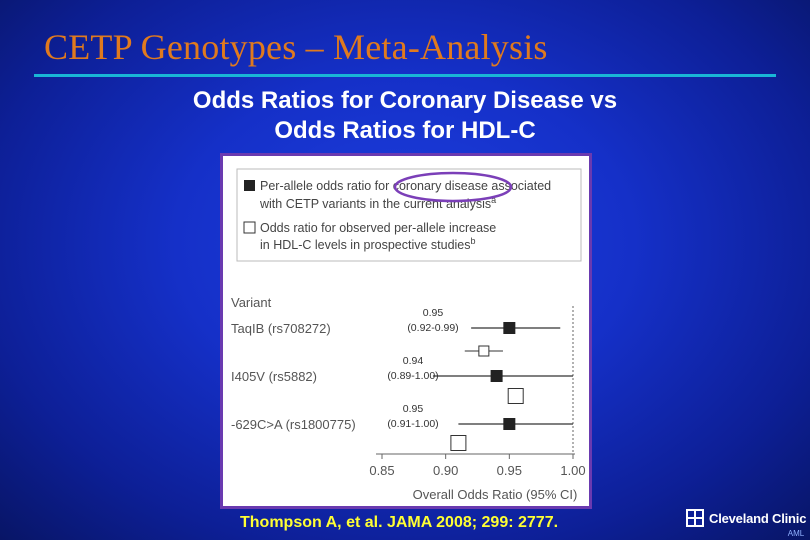 Image resolution: width=810 pixels, height=540 pixels. What do you see at coordinates (296, 47) in the screenshot?
I see `slide-title: CETP Genotypes – Meta-Analysis` at bounding box center [296, 47].